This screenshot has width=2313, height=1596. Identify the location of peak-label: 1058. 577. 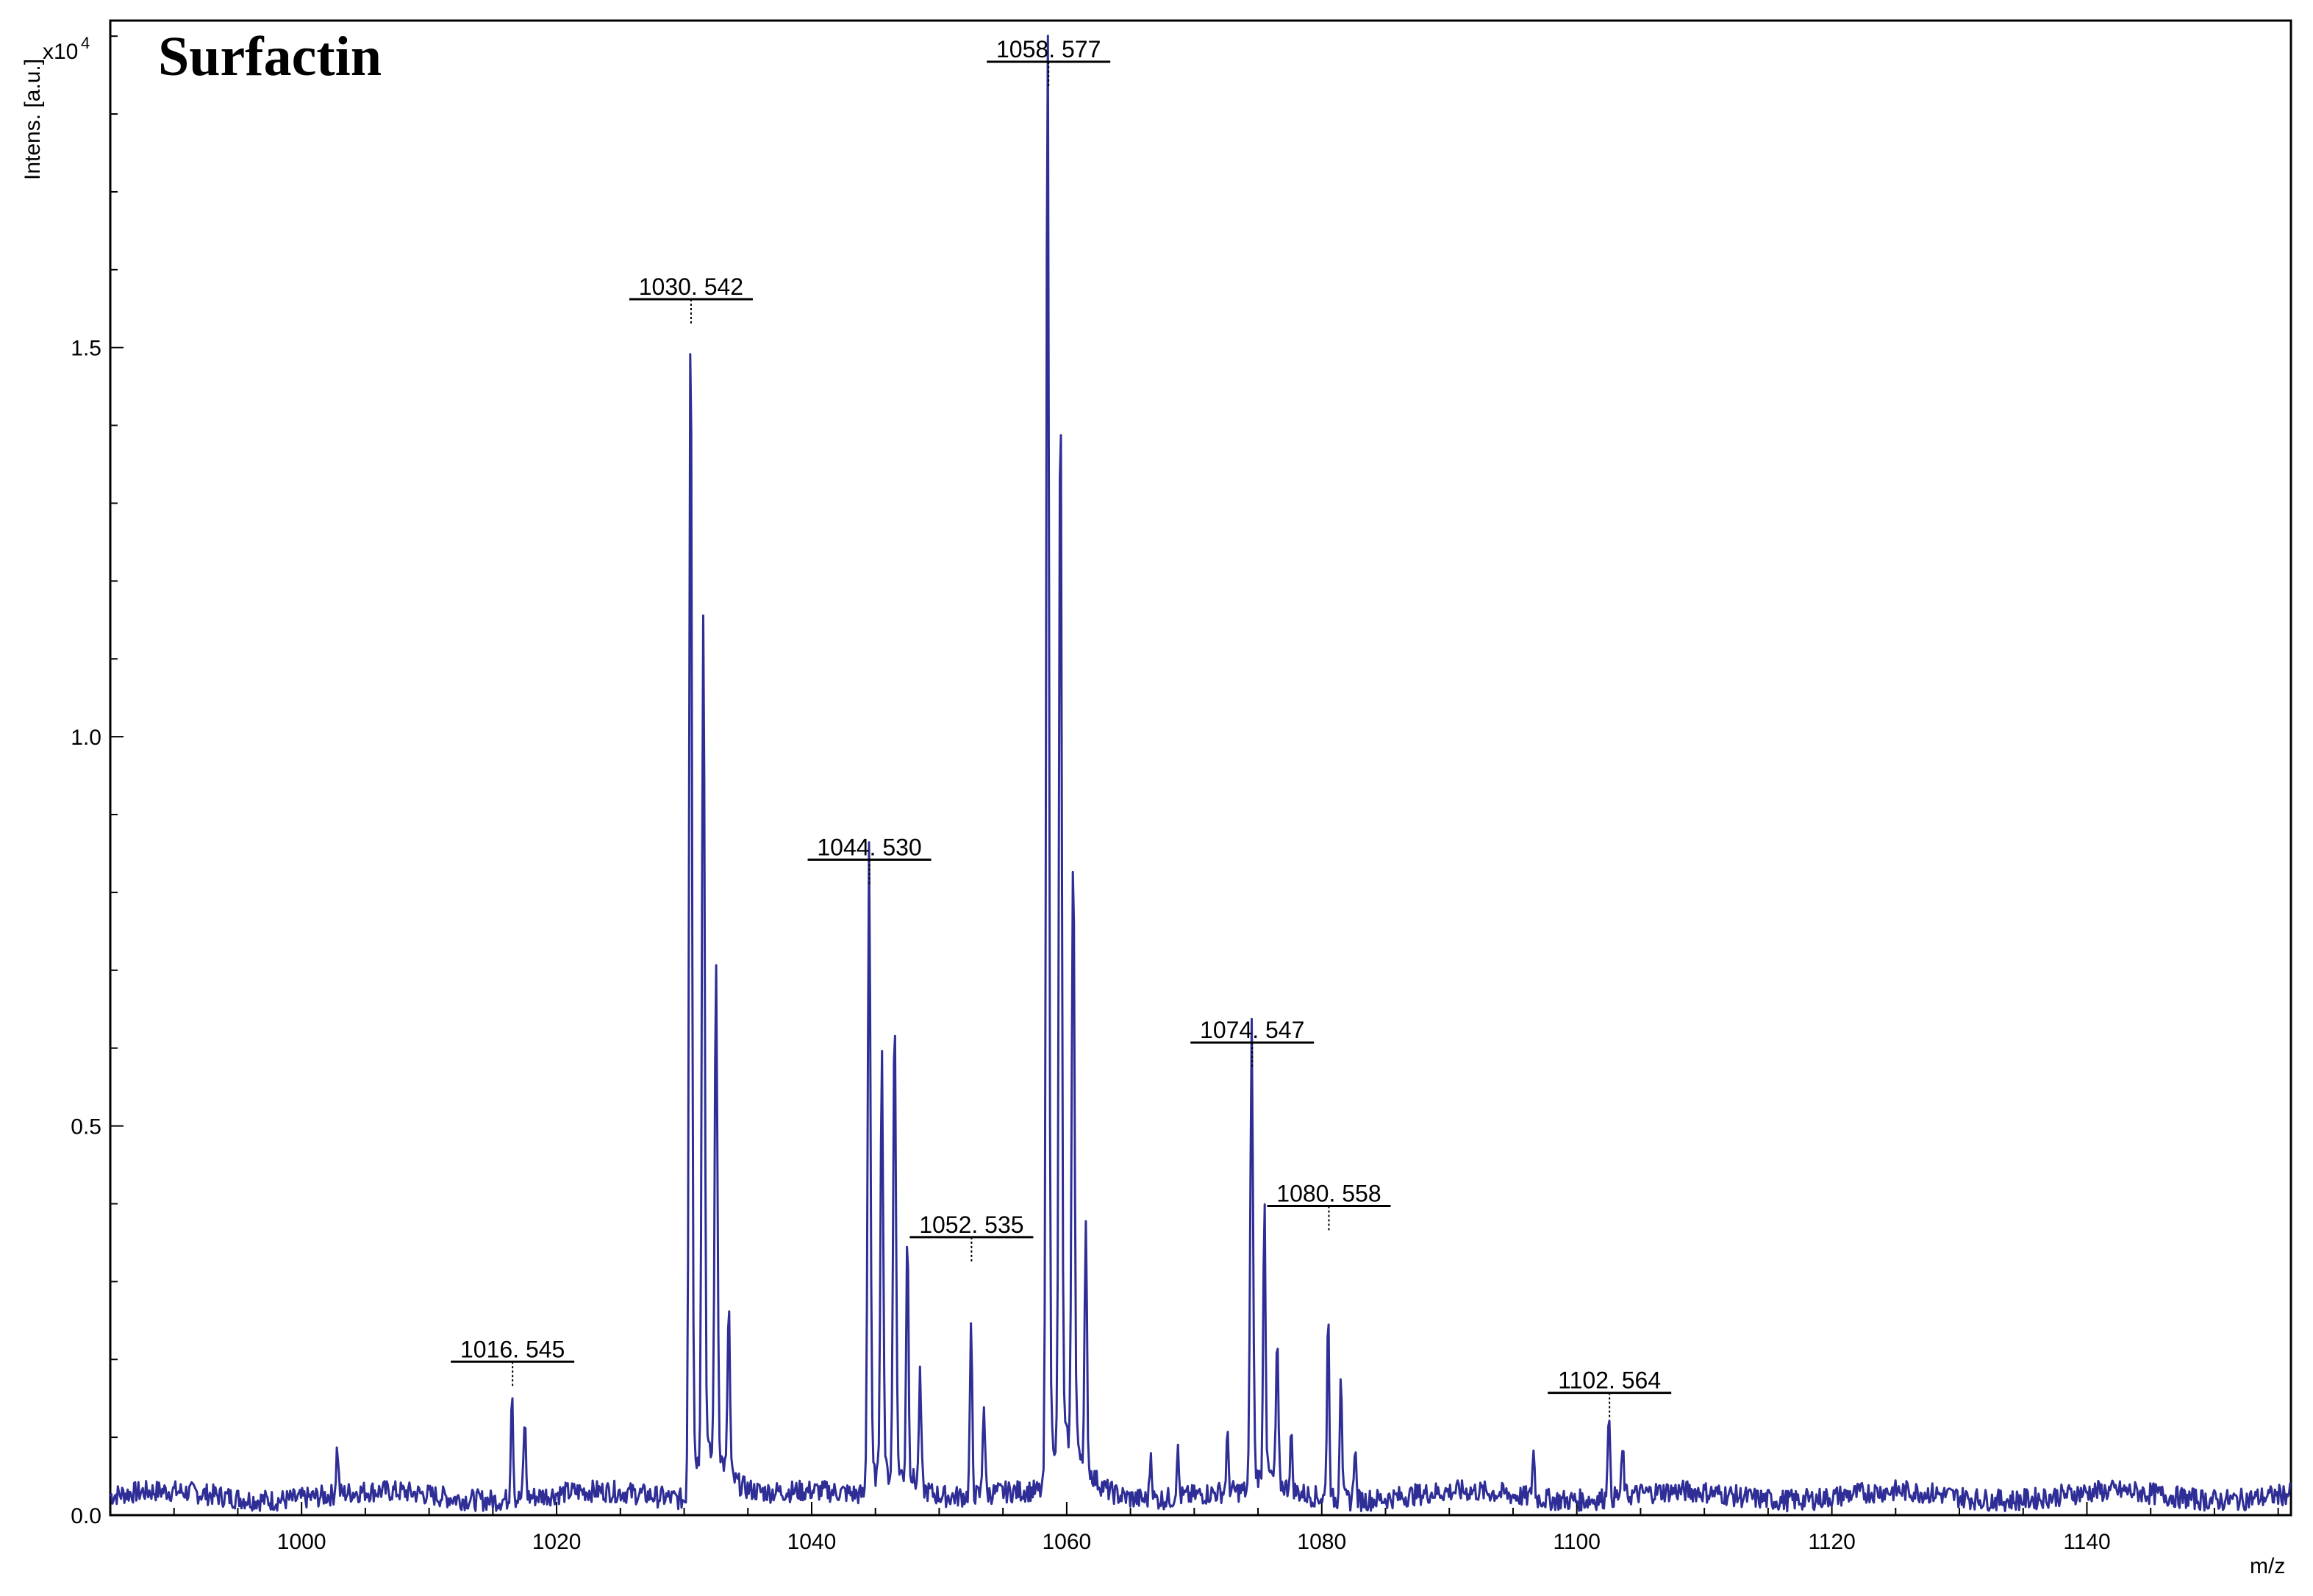
(1048, 49).